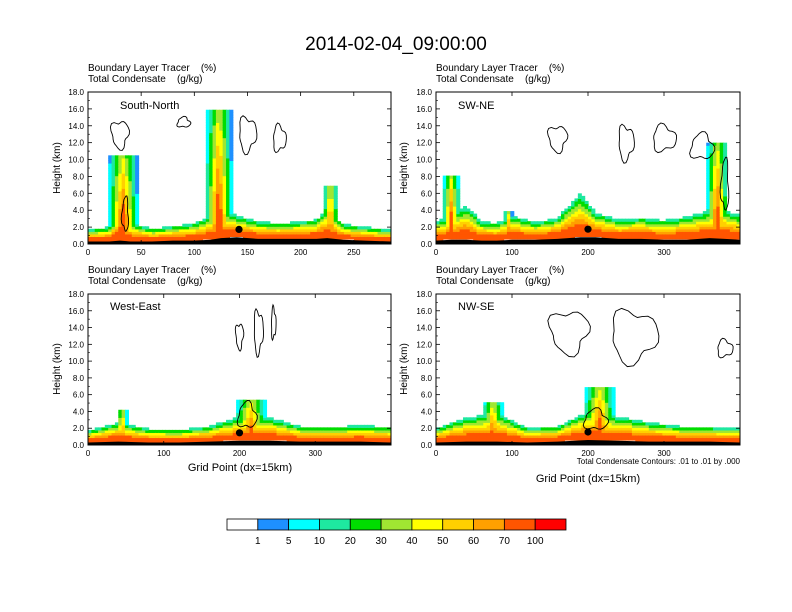 The image size is (792, 612). I want to click on x-axis-label: Grid Point (dx=15km), so click(588, 479).